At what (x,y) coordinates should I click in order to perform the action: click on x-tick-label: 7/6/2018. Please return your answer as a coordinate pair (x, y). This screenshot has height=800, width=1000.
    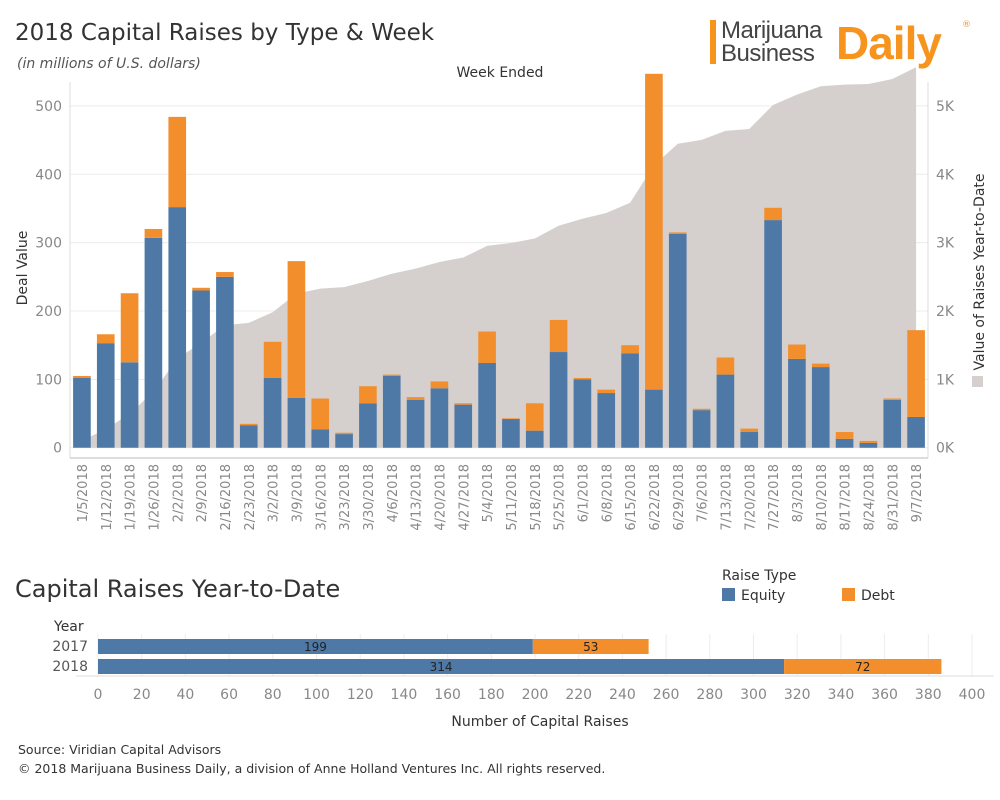
    Looking at the image, I should click on (703, 493).